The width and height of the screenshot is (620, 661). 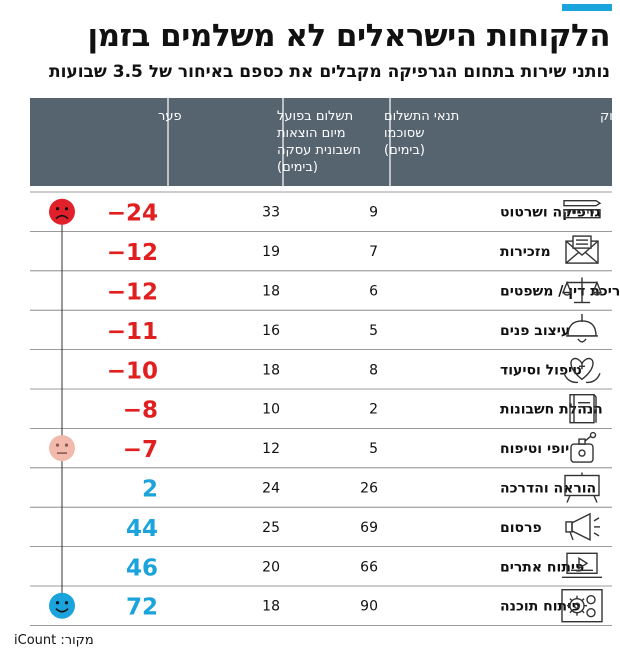 I want to click on table-row: עריכת דין / משפטים 6 18 −12, so click(x=363, y=293).